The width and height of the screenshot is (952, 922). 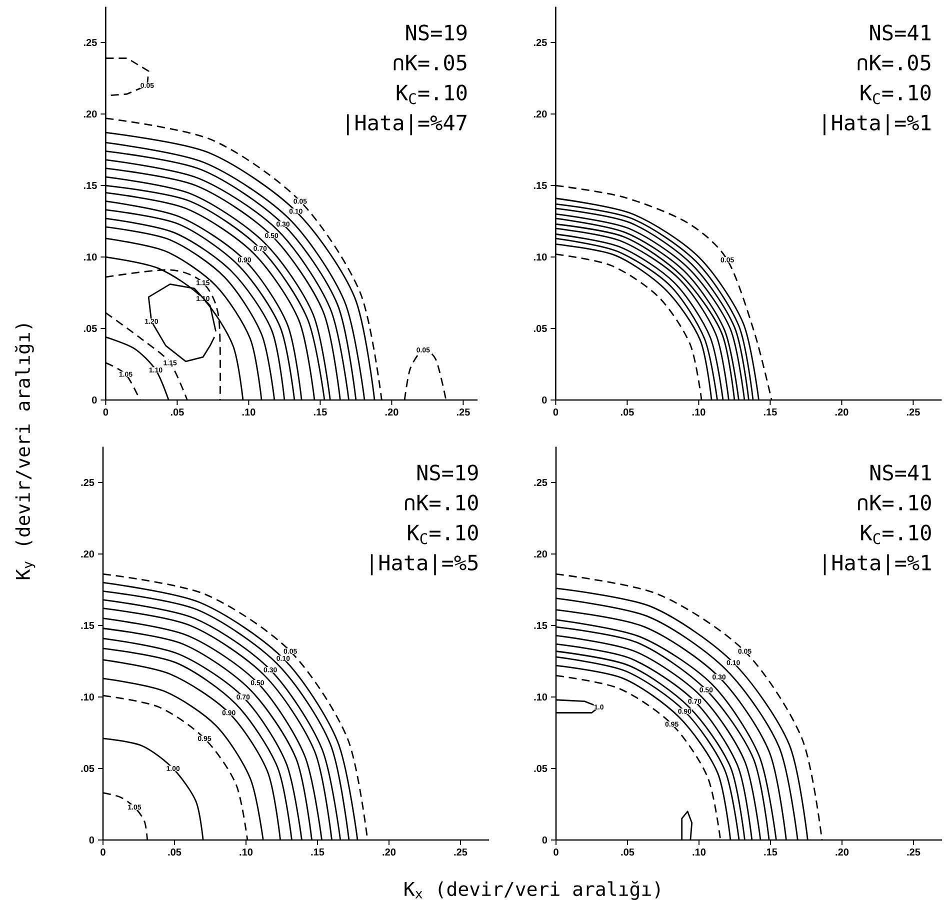 I want to click on text: K$_{y}$ (devir/veri aralığı), so click(x=25, y=452).